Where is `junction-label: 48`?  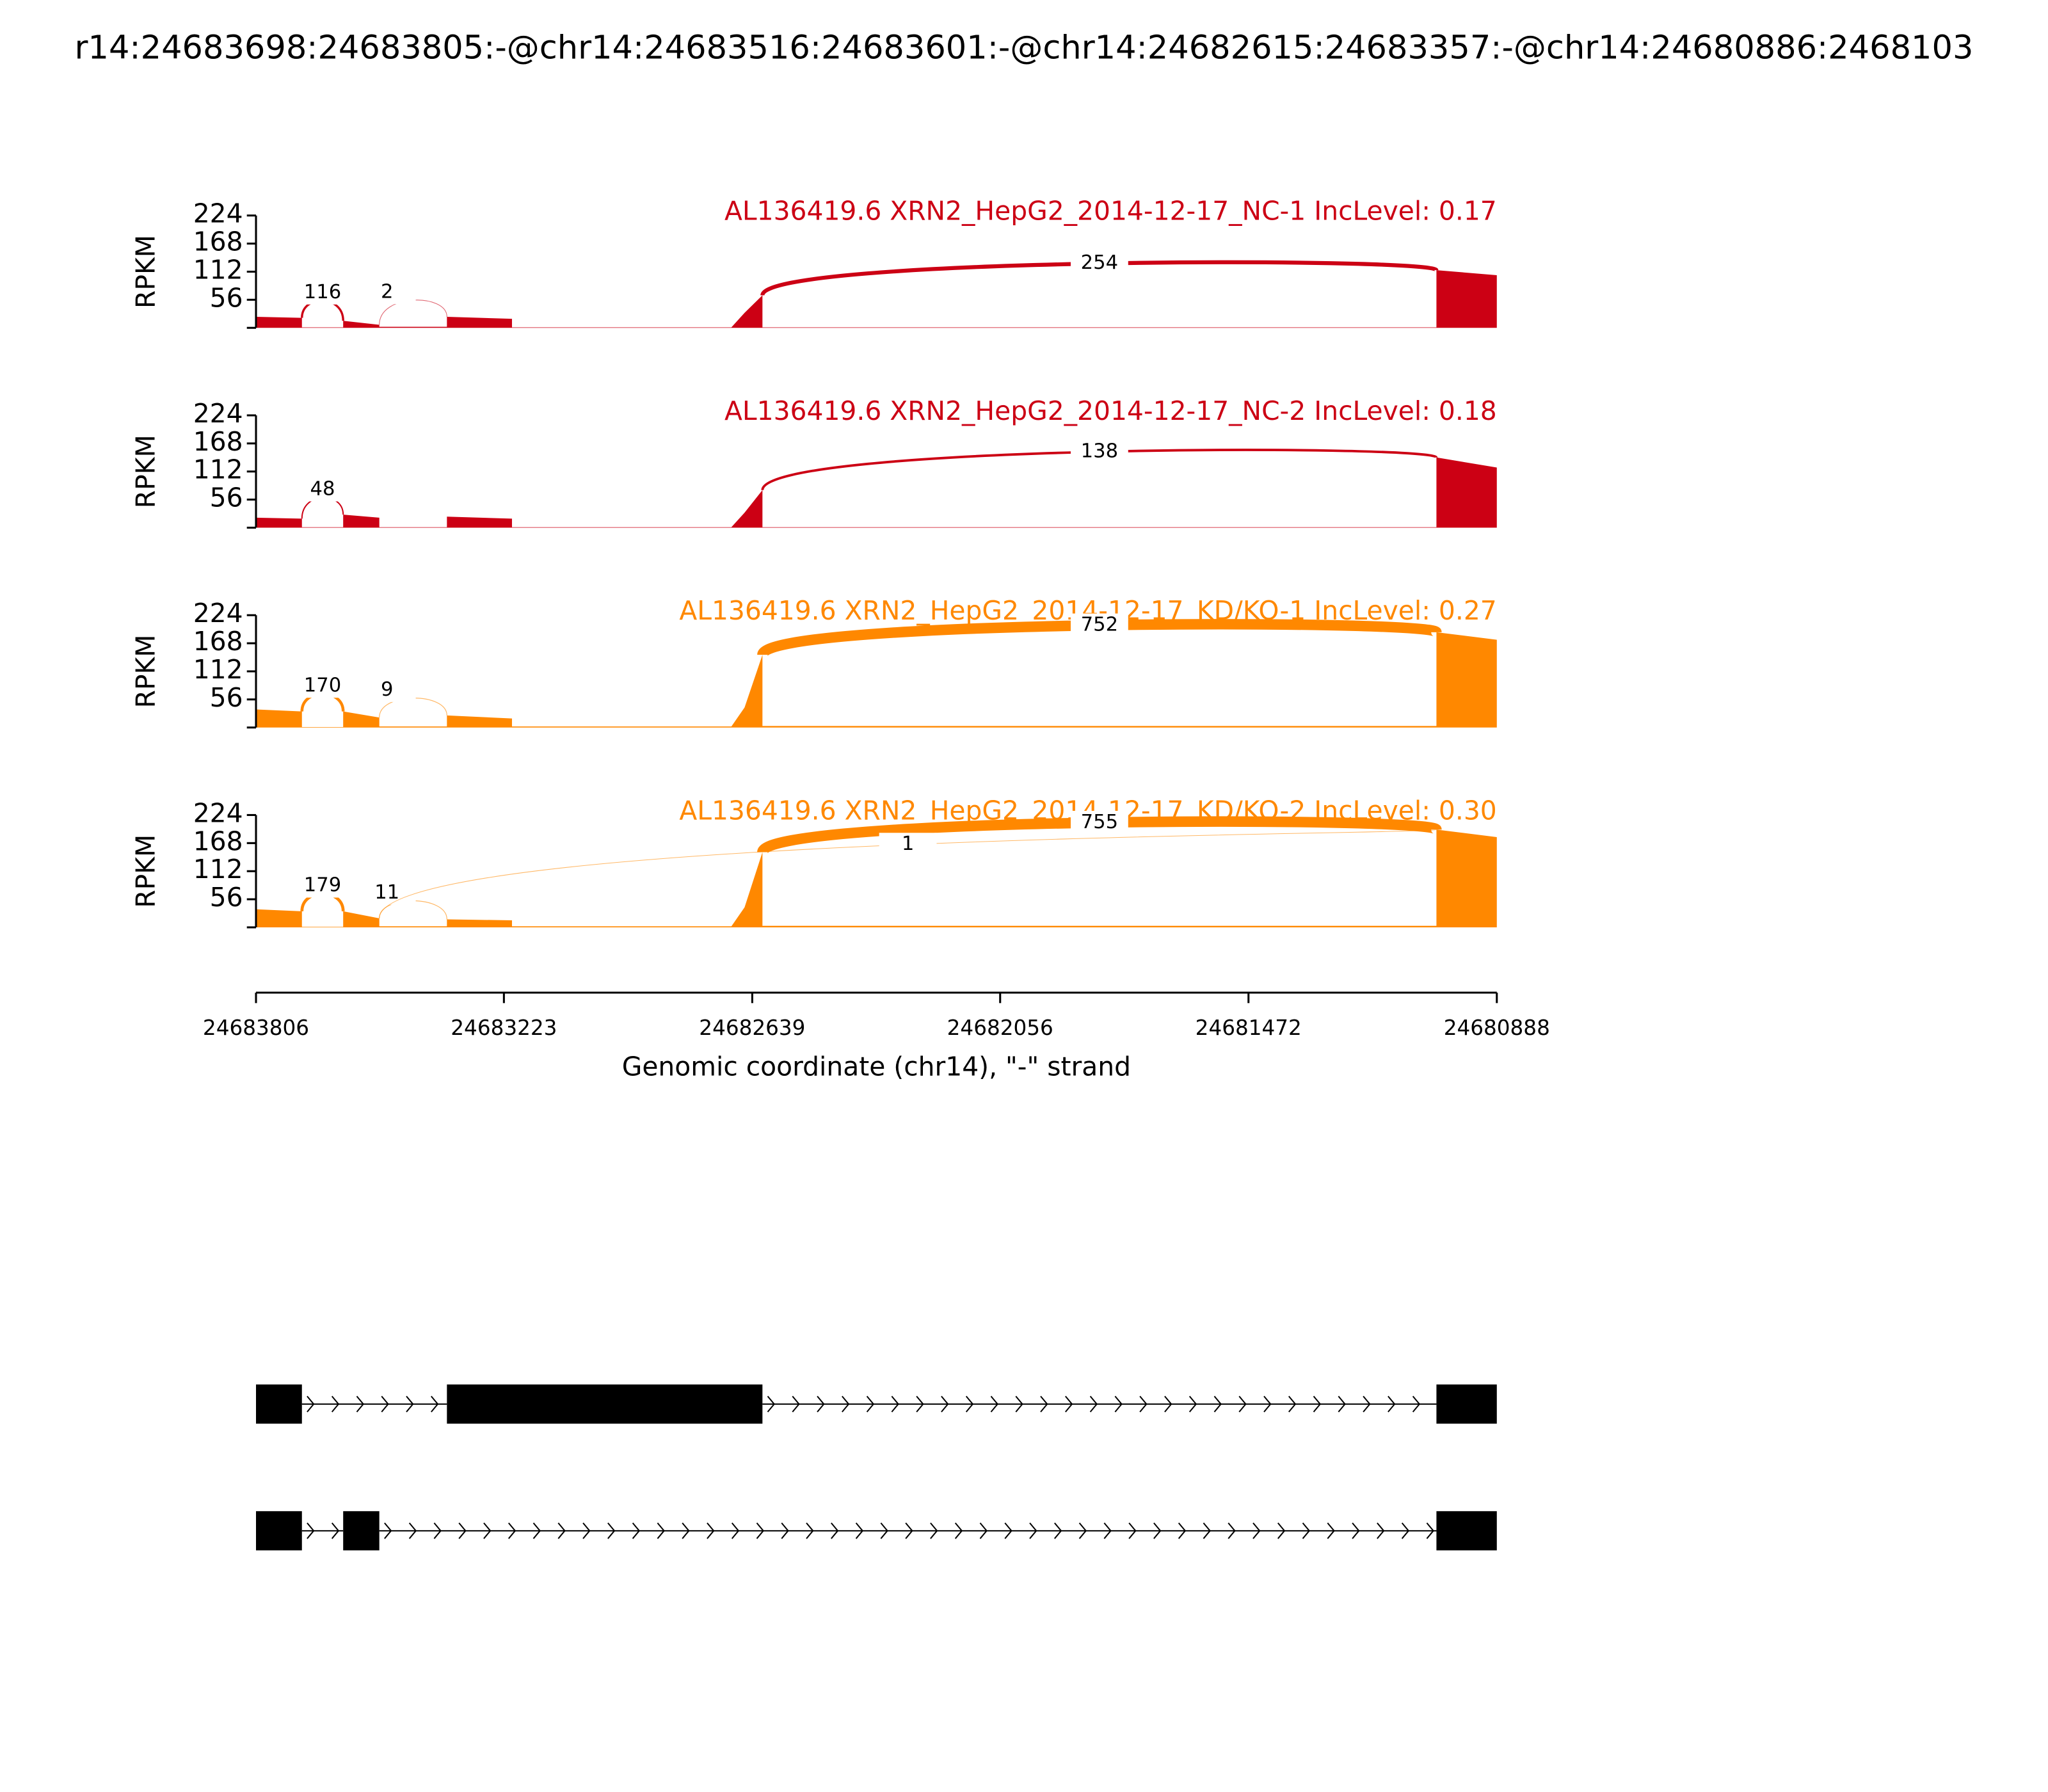 junction-label: 48 is located at coordinates (322, 489).